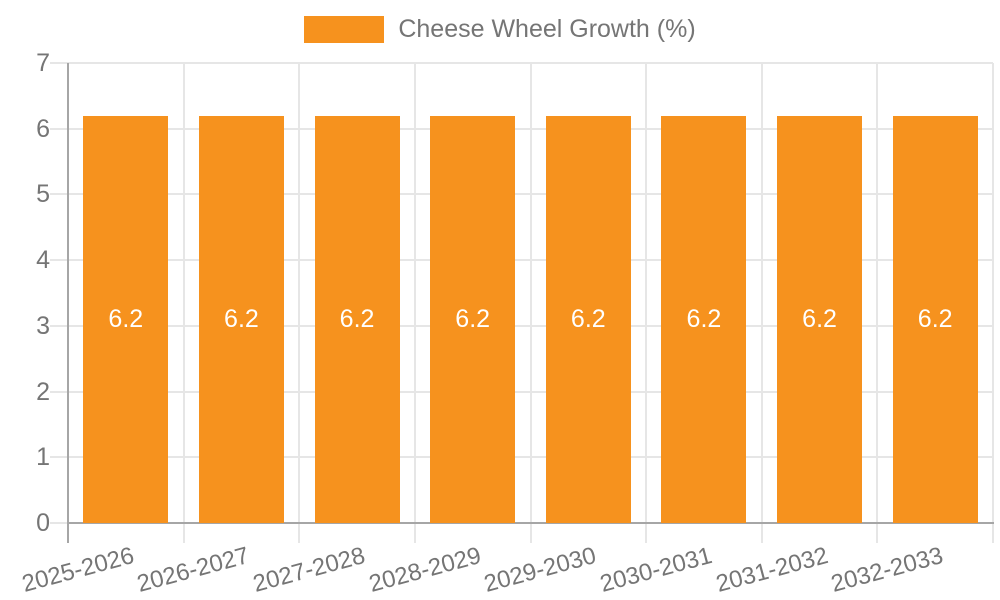 The width and height of the screenshot is (1000, 600). What do you see at coordinates (43, 194) in the screenshot?
I see `y-axis-label: 5` at bounding box center [43, 194].